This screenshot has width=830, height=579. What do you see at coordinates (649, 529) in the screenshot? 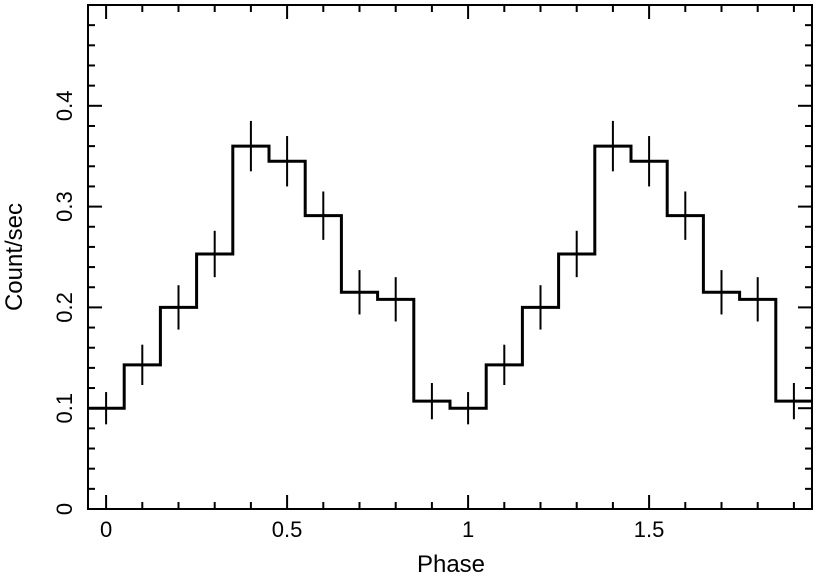
I see `x-tick-label: 1.5` at bounding box center [649, 529].